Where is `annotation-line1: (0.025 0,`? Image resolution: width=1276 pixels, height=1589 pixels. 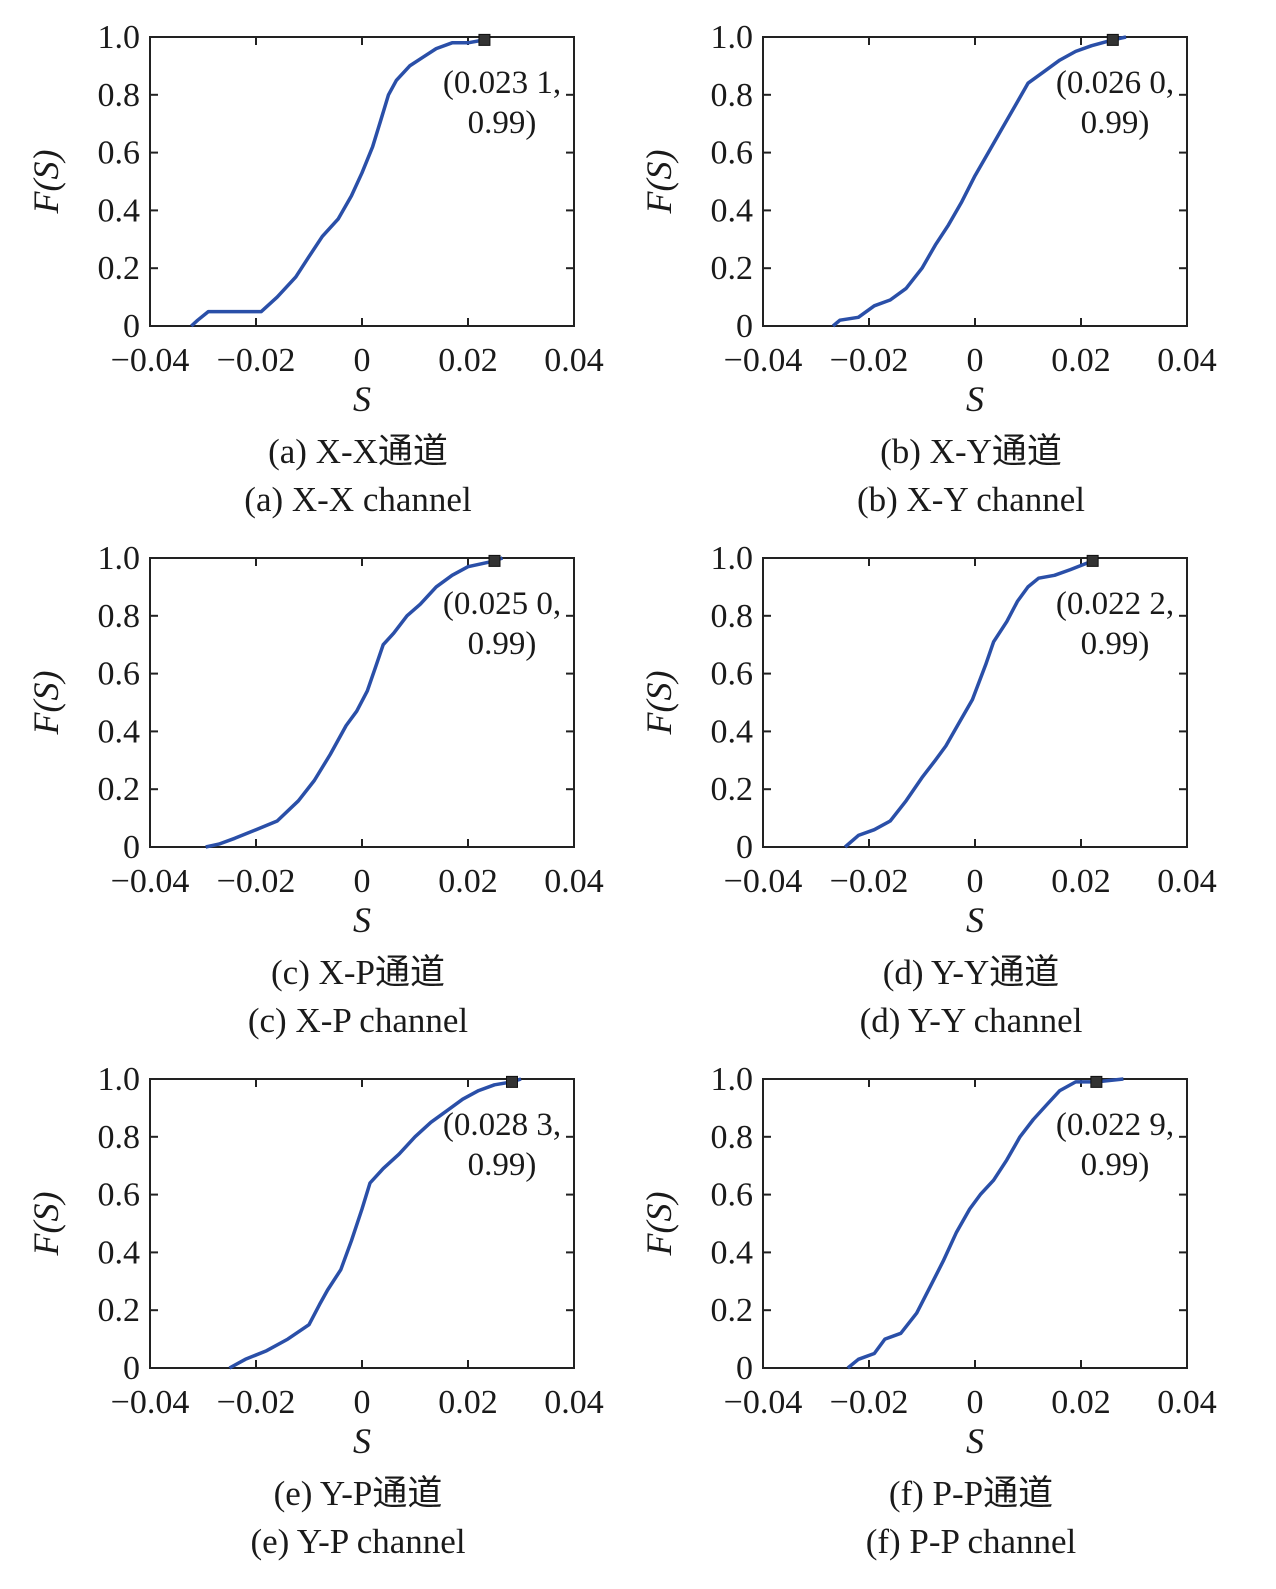
annotation-line1: (0.025 0, is located at coordinates (502, 604).